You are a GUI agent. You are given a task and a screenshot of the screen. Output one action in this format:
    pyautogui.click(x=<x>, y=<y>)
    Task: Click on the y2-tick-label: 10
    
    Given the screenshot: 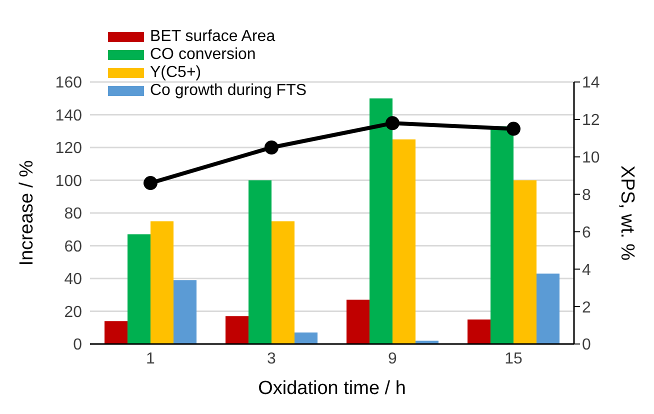 What is the action you would take?
    pyautogui.click(x=591, y=158)
    